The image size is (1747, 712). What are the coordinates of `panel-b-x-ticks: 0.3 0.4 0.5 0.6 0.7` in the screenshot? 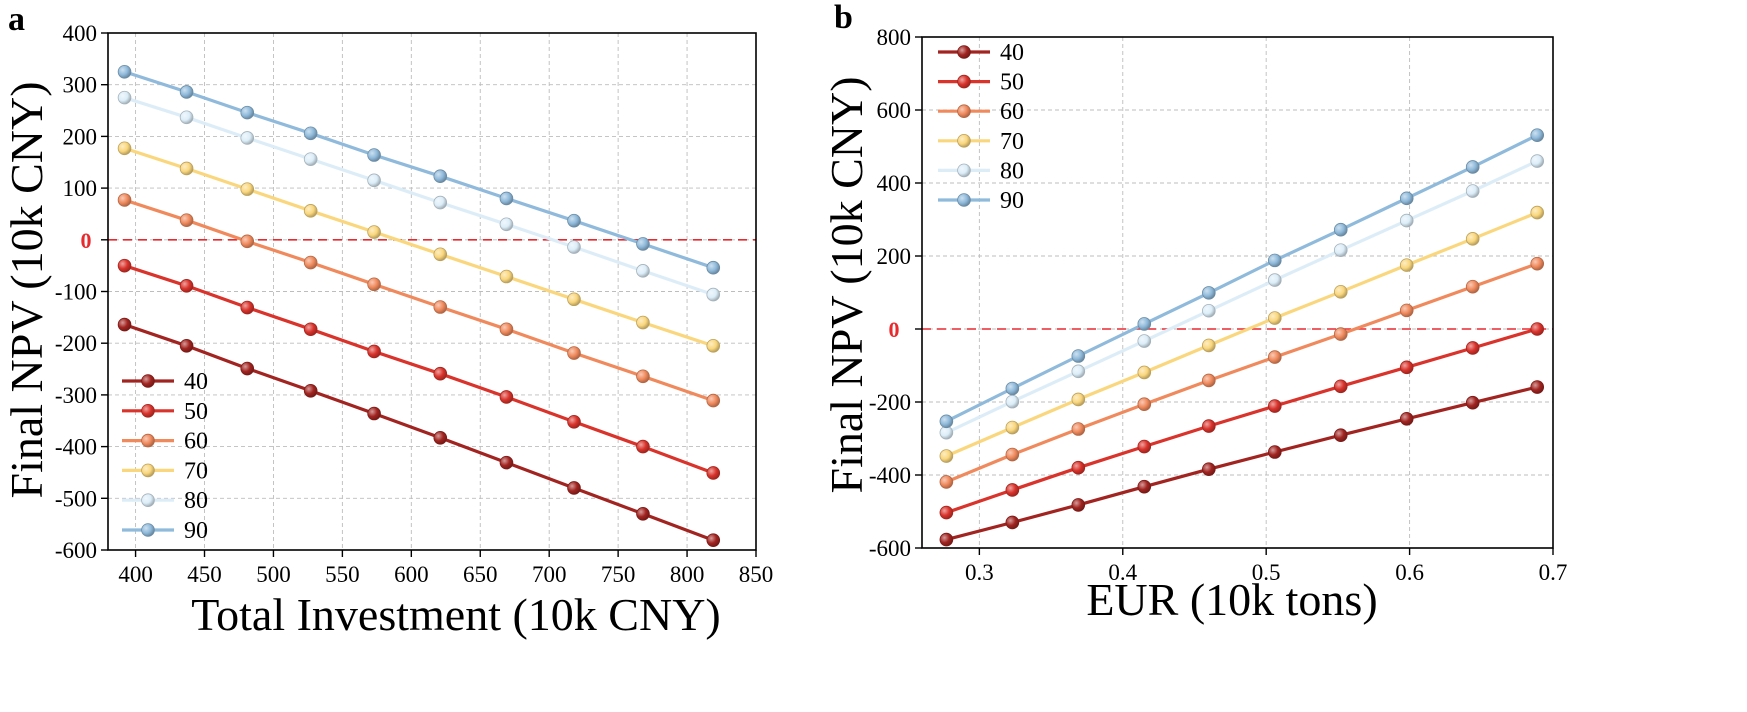 It's located at (1266, 566).